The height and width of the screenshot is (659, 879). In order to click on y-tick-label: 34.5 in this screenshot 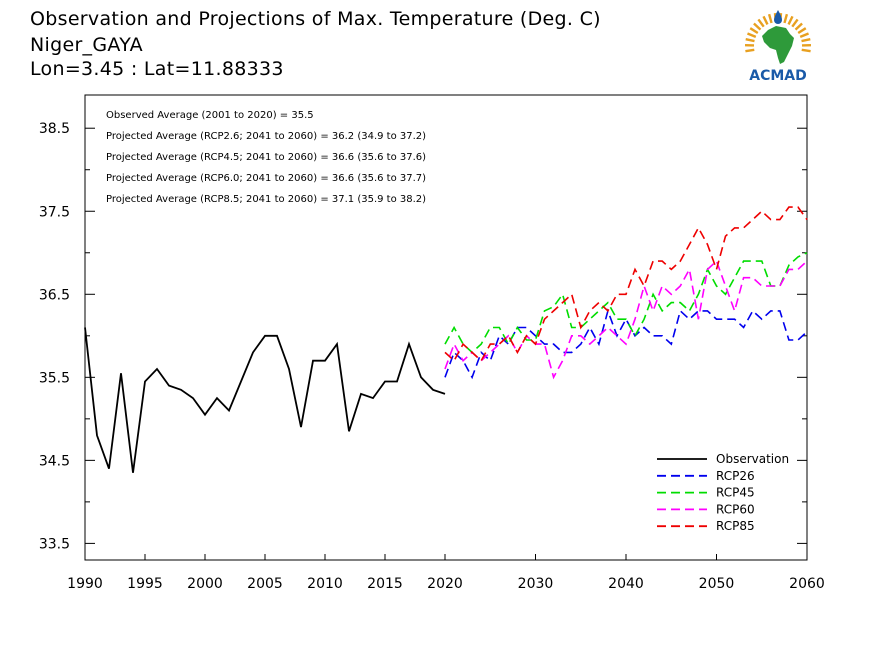, I will do `click(54, 461)`.